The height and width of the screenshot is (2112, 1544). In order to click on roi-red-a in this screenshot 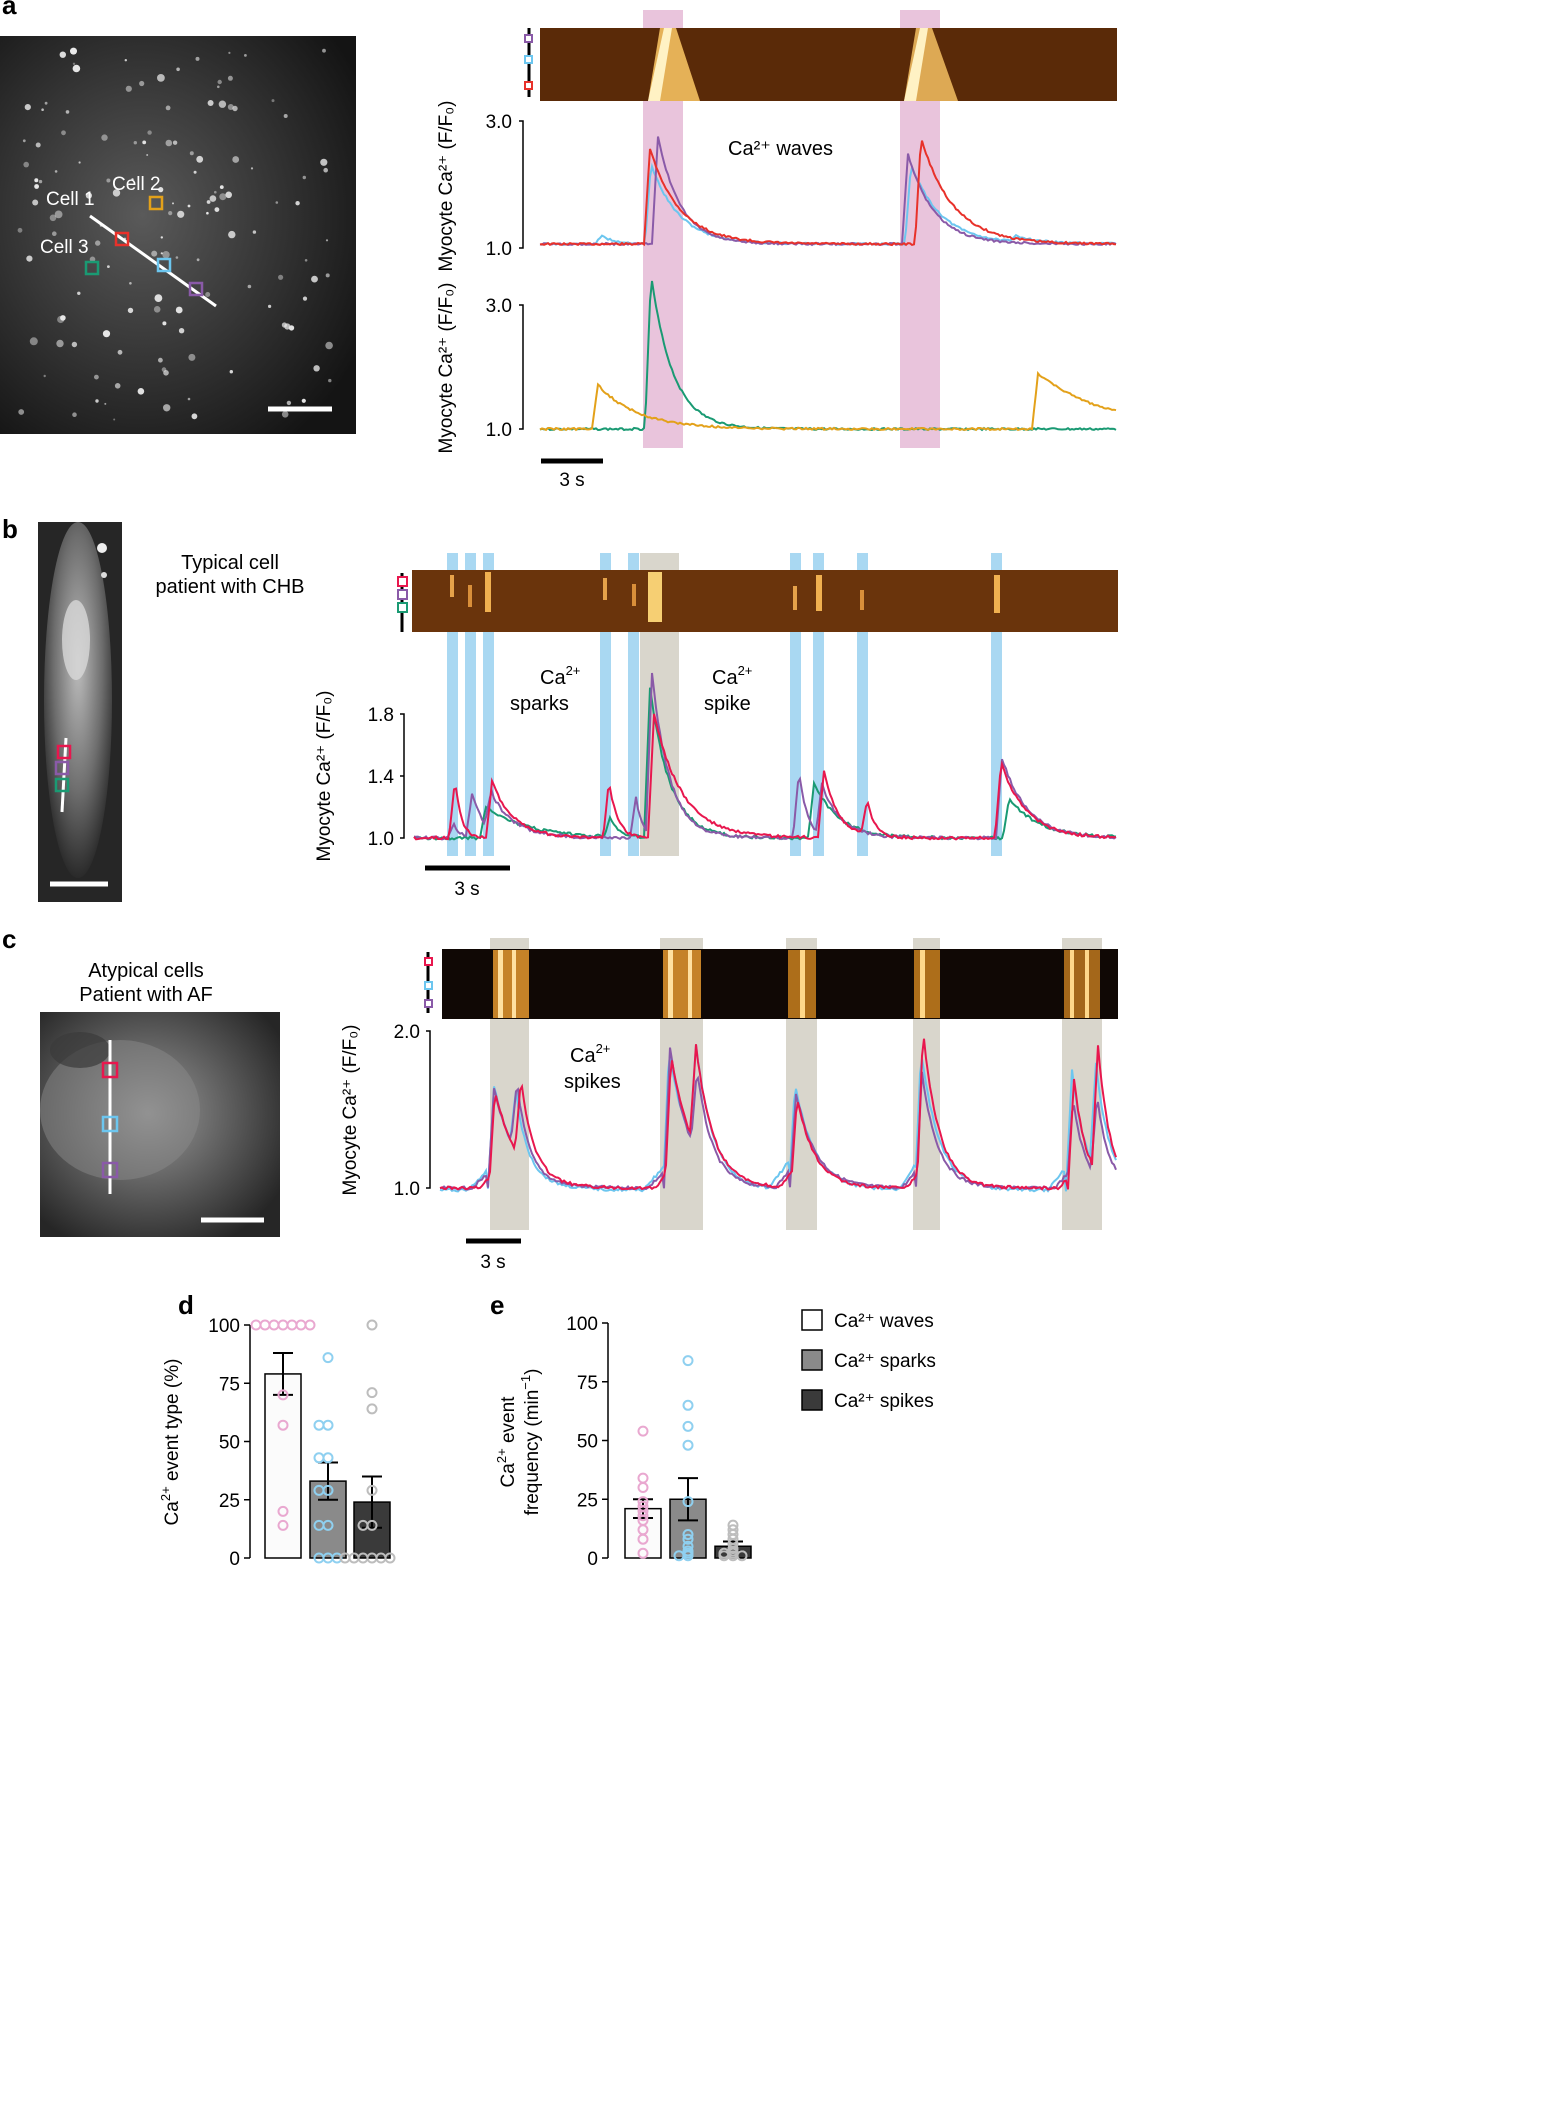, I will do `click(122, 239)`.